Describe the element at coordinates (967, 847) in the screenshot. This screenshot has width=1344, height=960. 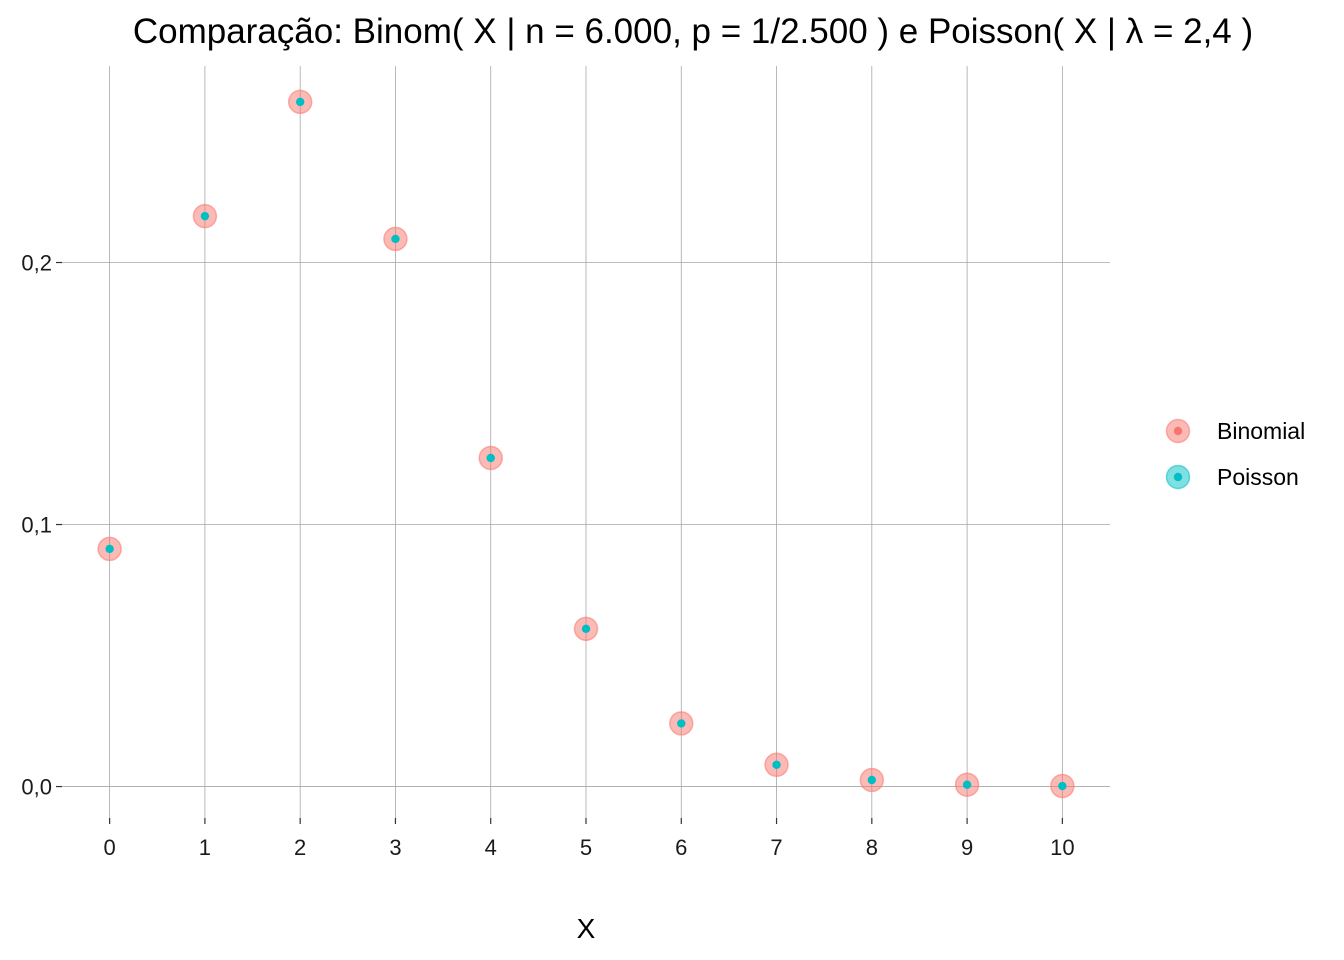
I see `x-tick-label: 9` at that location.